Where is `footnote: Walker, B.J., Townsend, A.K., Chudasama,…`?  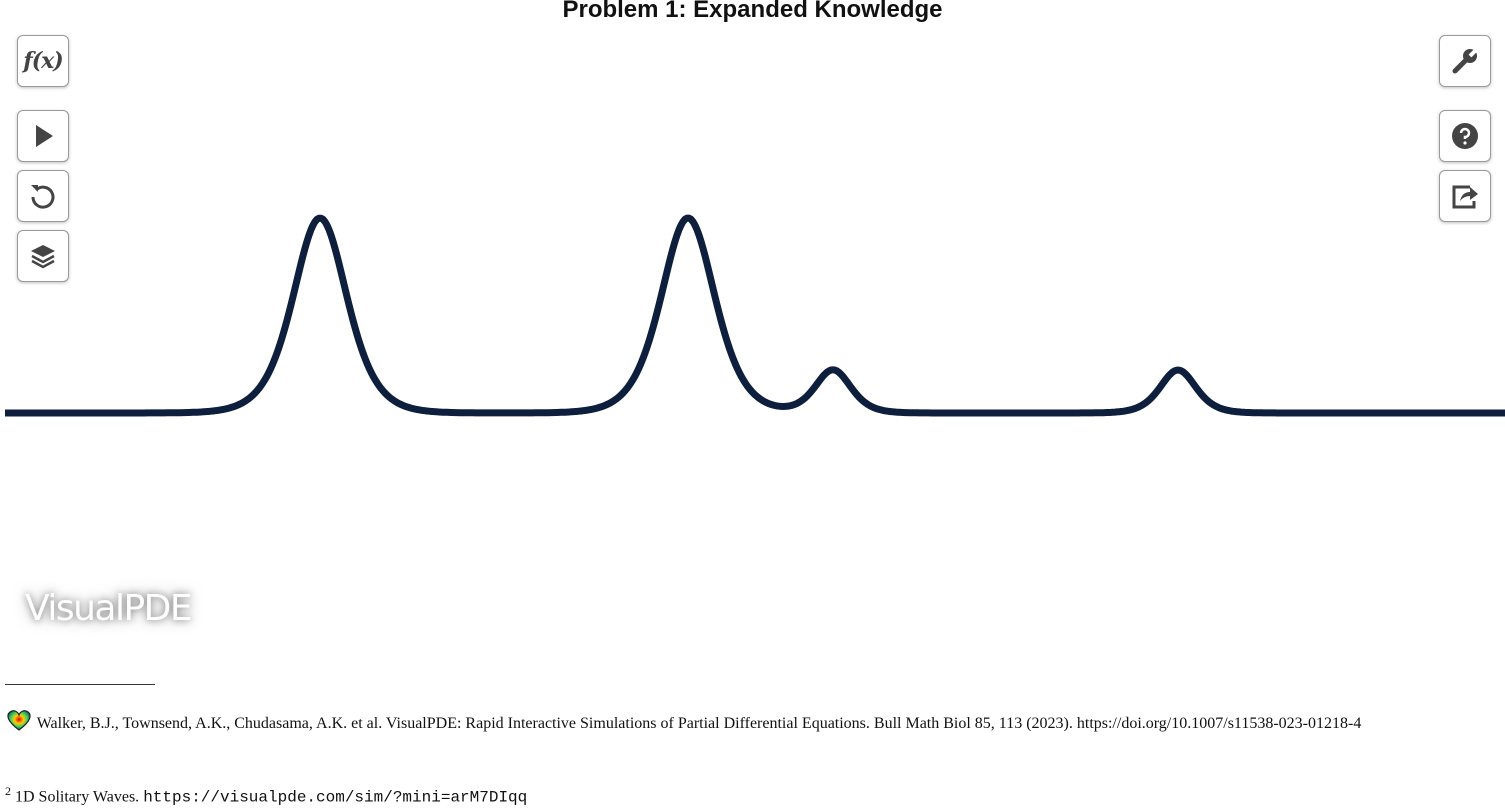 footnote: Walker, B.J., Townsend, A.K., Chudasama,… is located at coordinates (745, 721).